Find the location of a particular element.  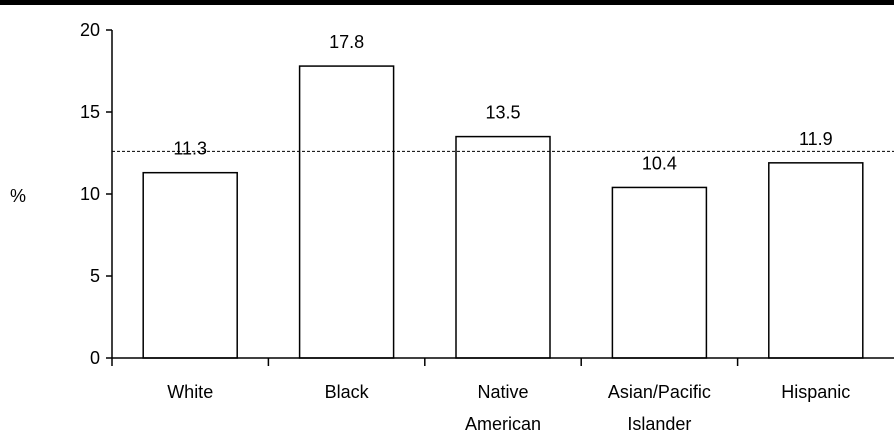

data-label-1: 17.8 is located at coordinates (346, 42).